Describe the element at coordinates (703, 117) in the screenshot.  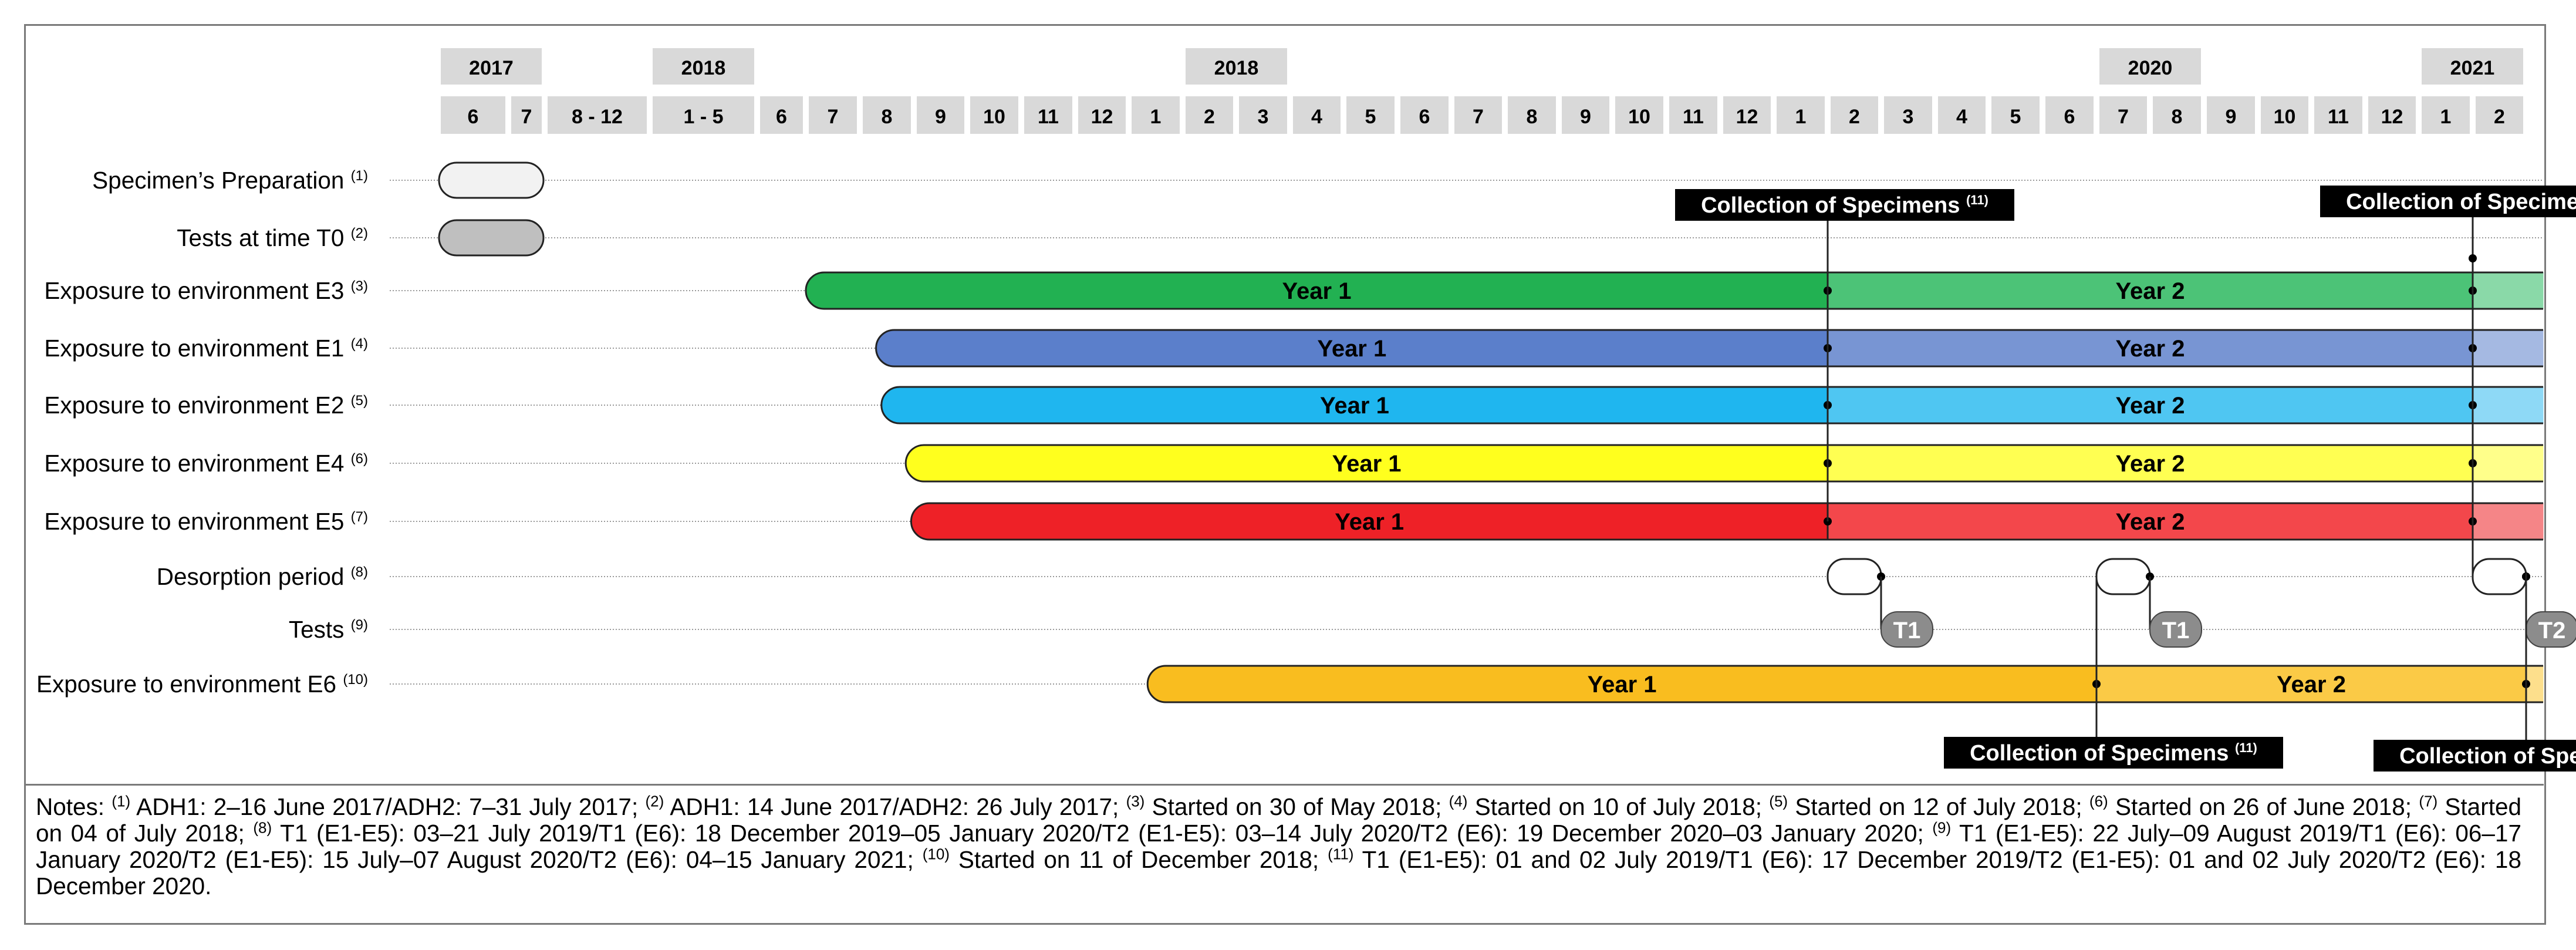
I see `month-label: 1 - 5` at that location.